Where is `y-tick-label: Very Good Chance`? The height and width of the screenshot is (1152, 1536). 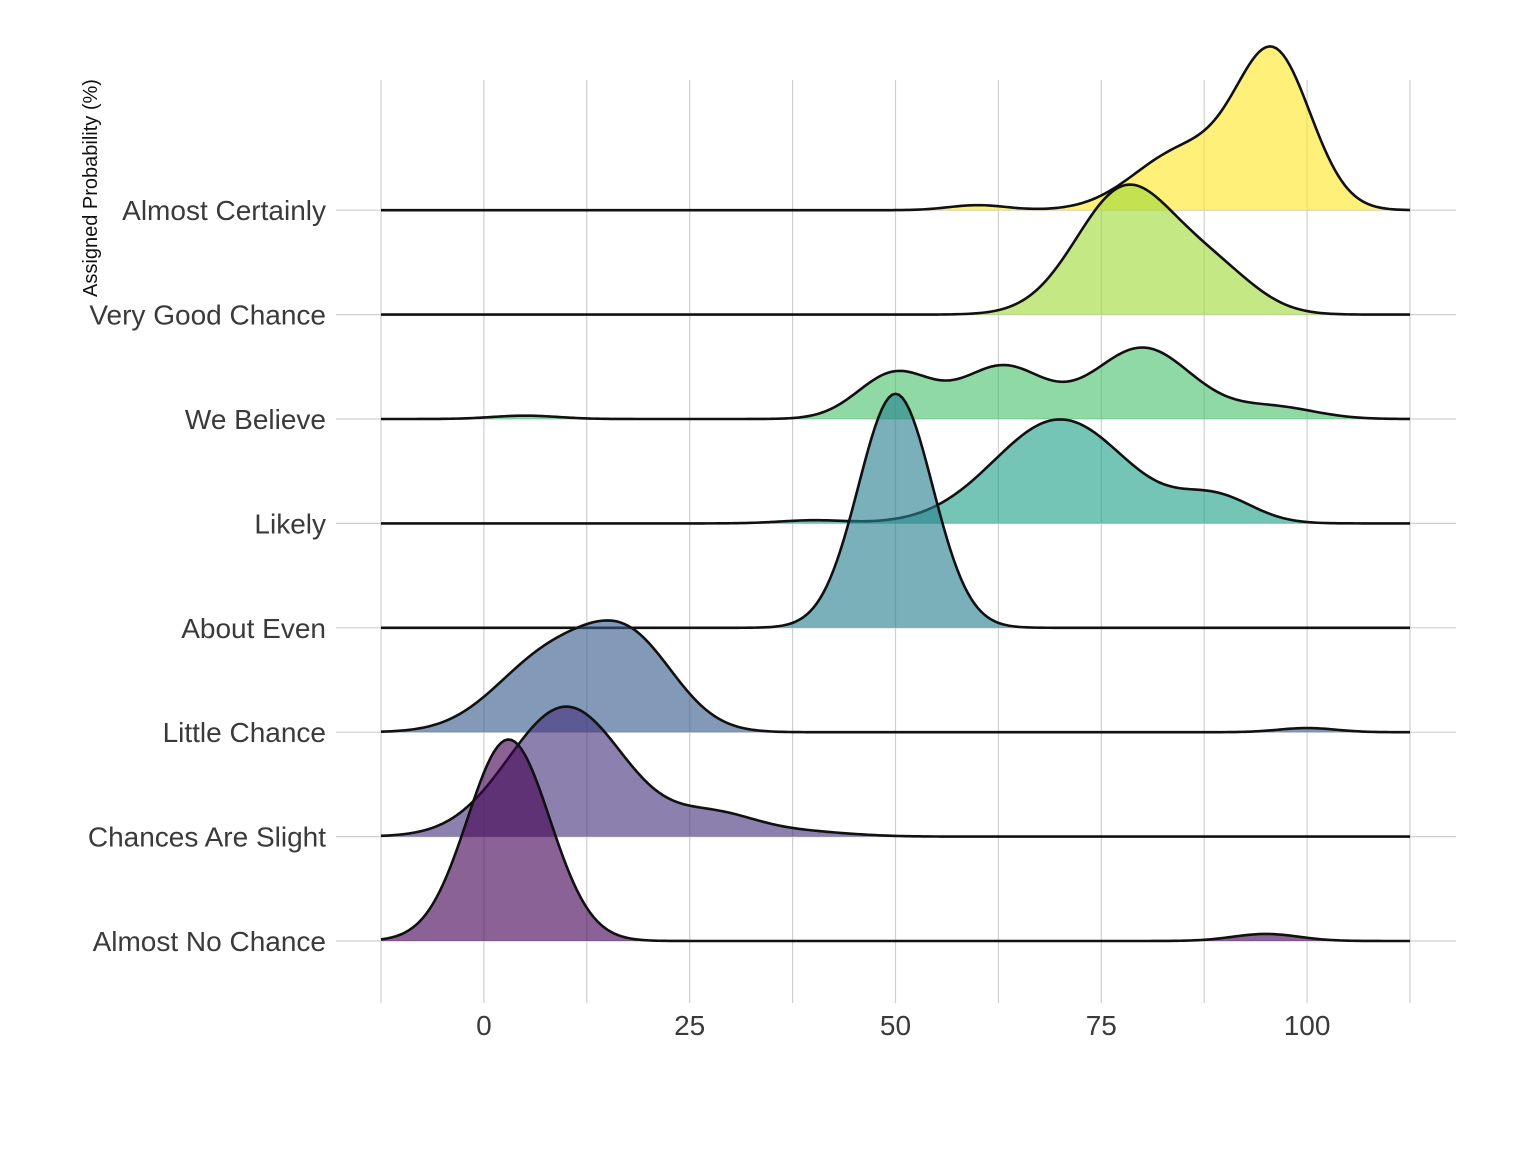
y-tick-label: Very Good Chance is located at coordinates (207, 315).